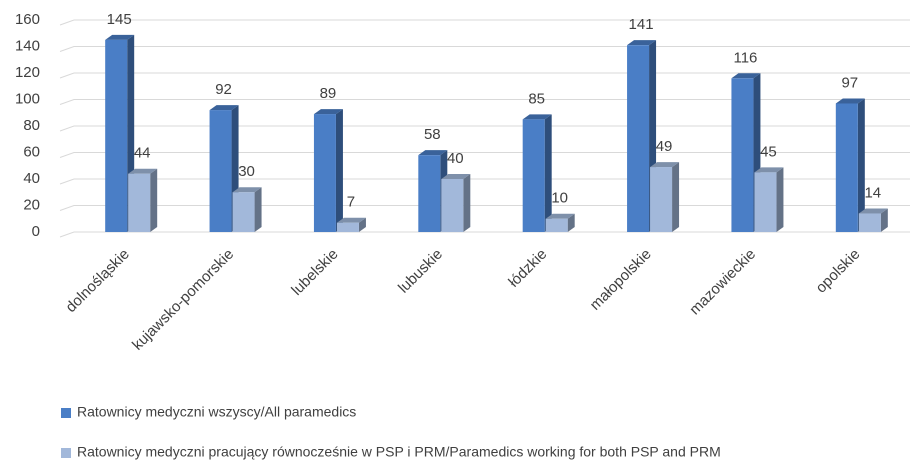  What do you see at coordinates (432, 134) in the screenshot?
I see `data-label: 58` at bounding box center [432, 134].